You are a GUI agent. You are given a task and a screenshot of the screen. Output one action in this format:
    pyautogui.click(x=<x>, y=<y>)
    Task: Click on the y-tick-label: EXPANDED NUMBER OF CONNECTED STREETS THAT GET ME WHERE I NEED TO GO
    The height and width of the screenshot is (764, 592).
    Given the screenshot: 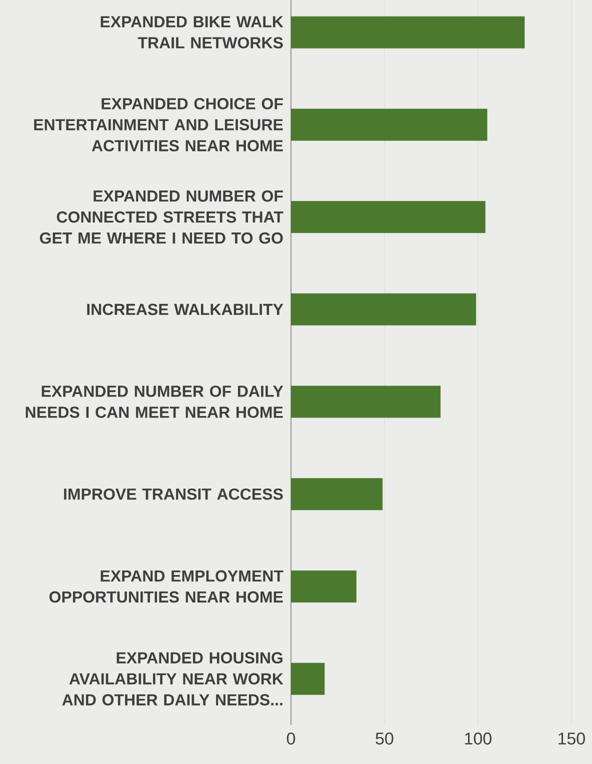 What is the action you would take?
    pyautogui.click(x=162, y=217)
    